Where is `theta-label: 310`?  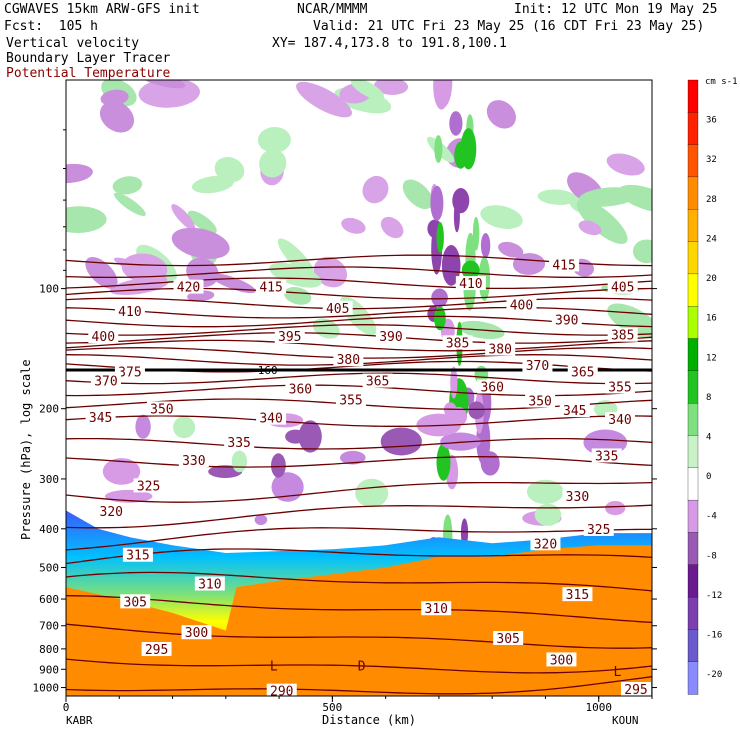
theta-label: 310 is located at coordinates (436, 609).